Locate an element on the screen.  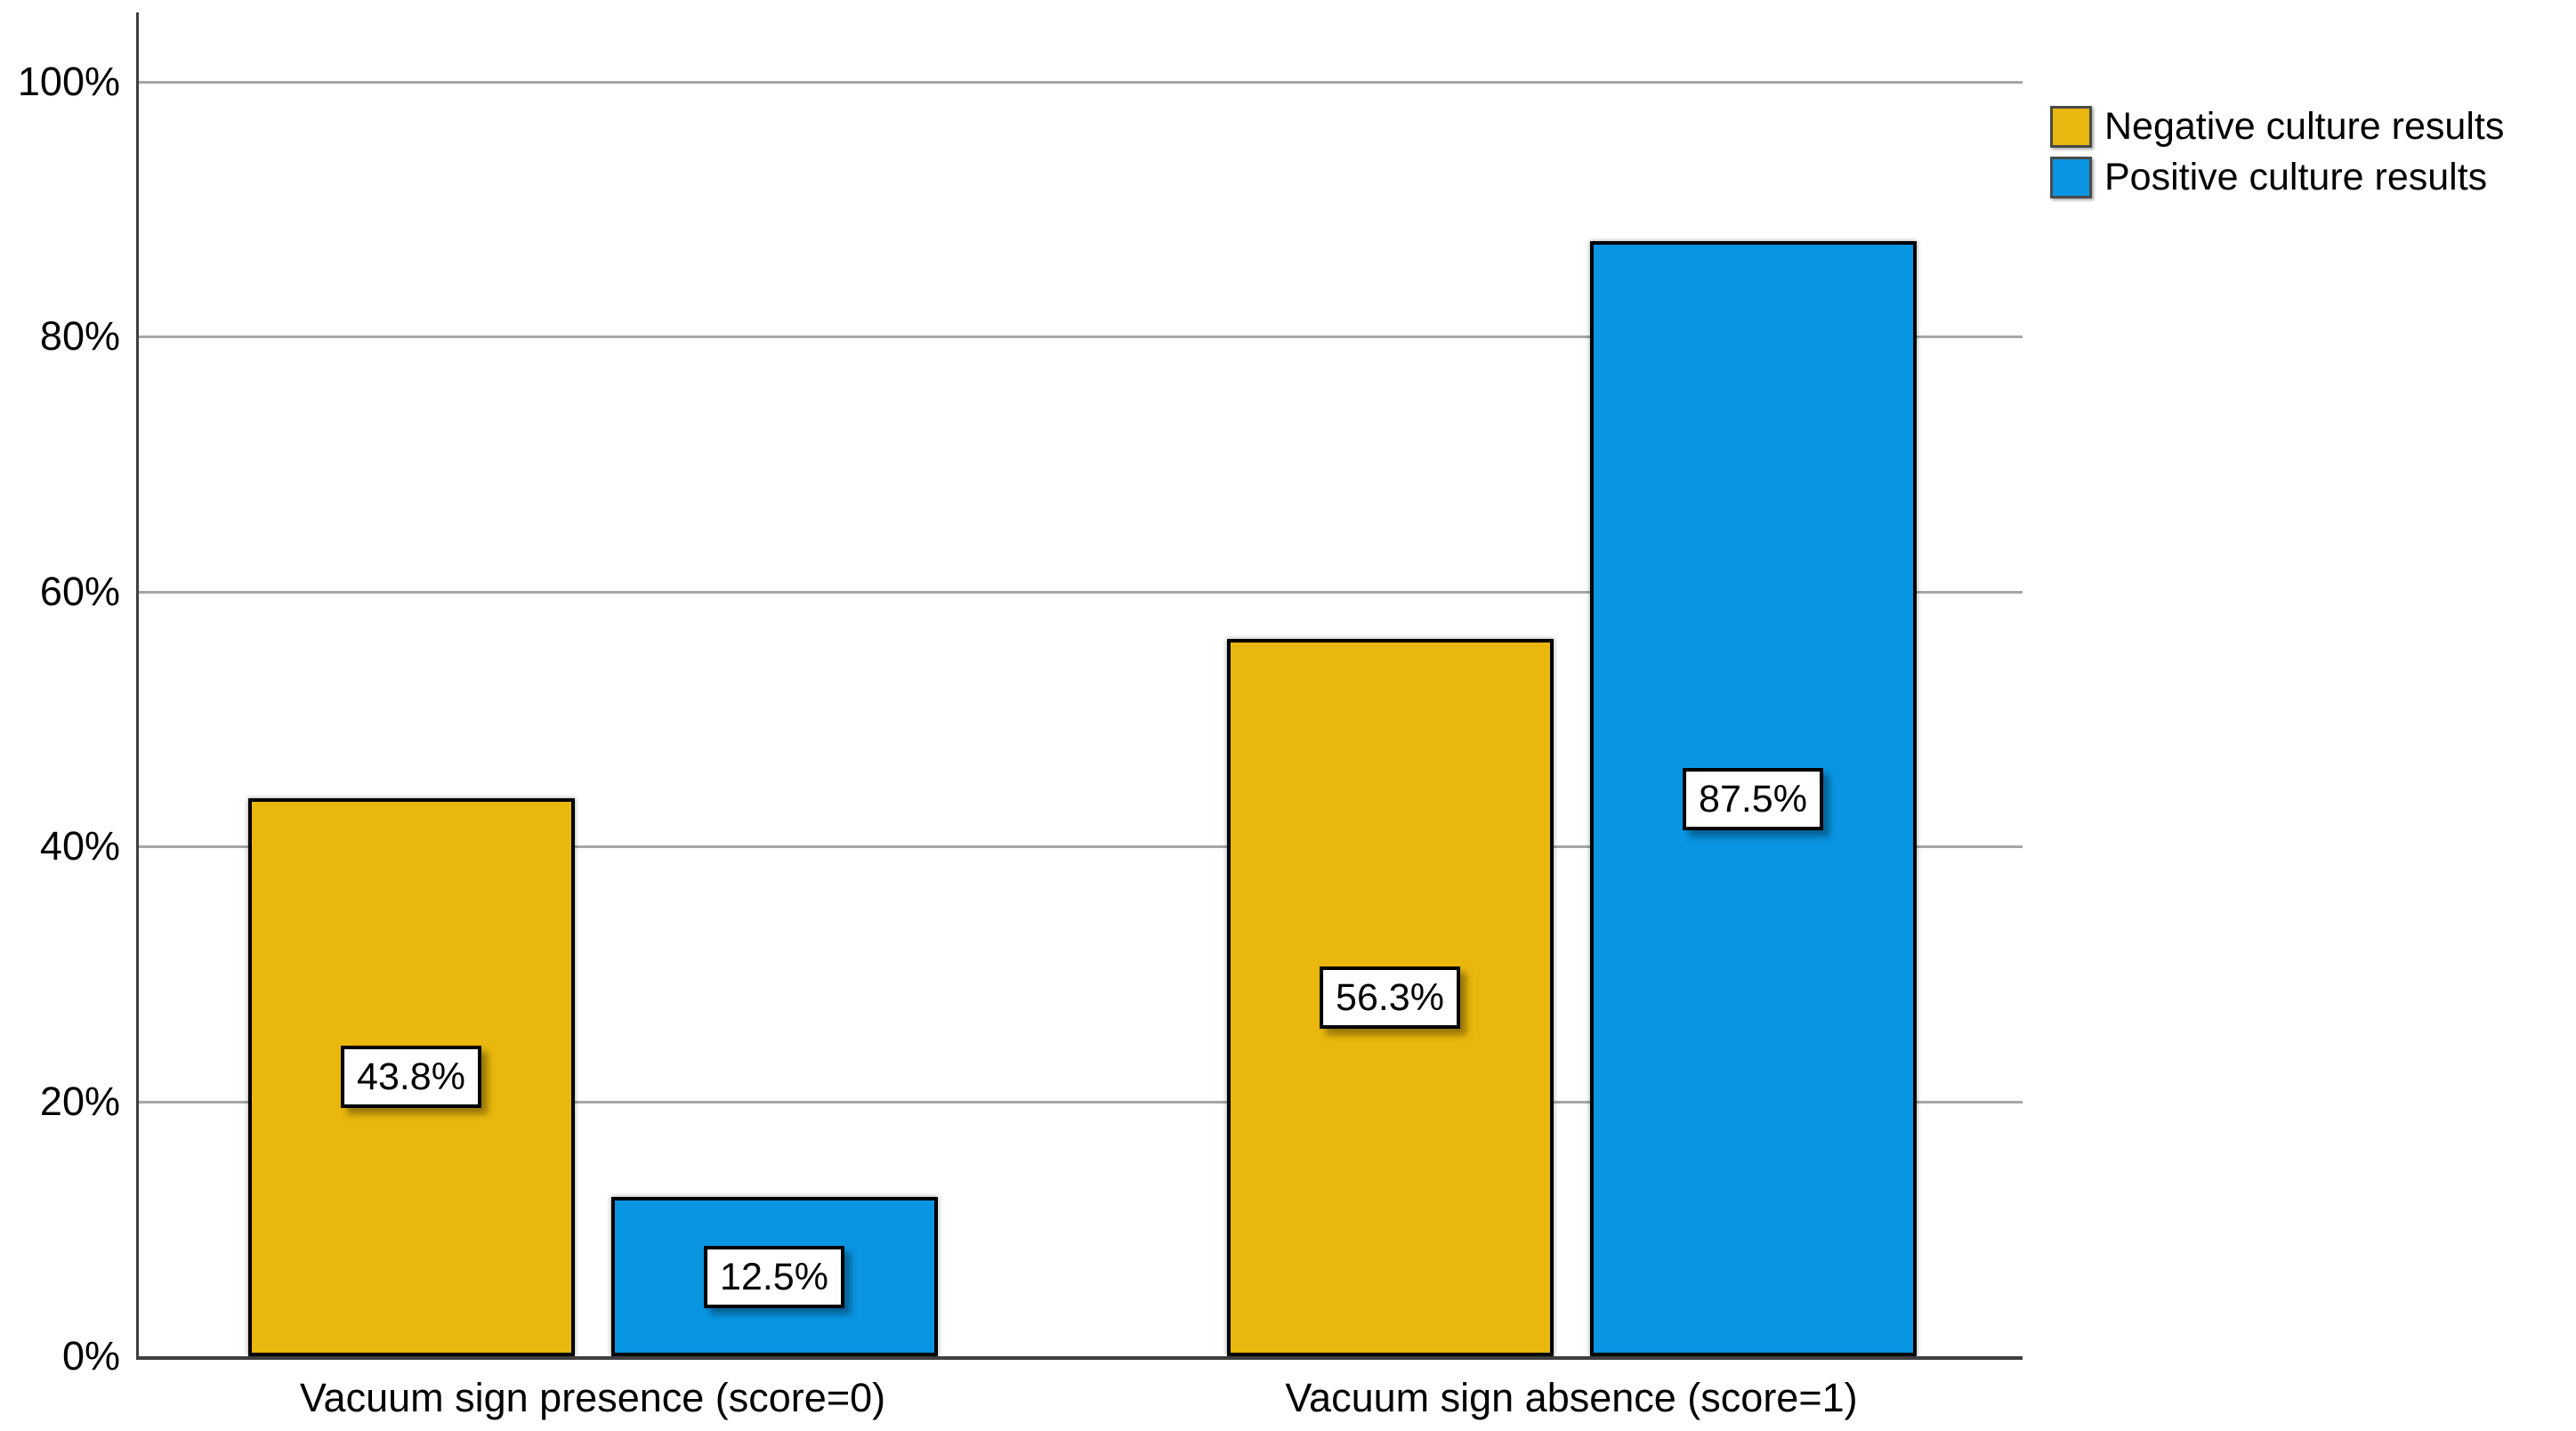
y-tick-label: 0% is located at coordinates (90, 1356).